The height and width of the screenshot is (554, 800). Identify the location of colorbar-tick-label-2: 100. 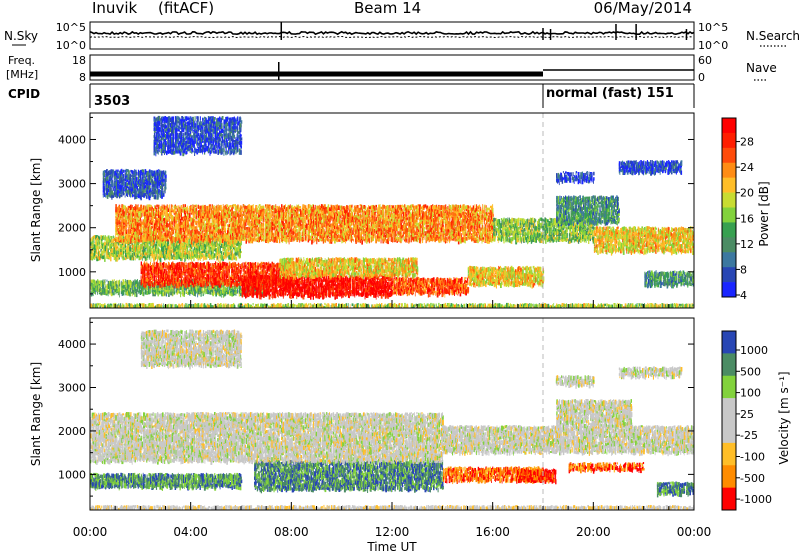
(750, 393).